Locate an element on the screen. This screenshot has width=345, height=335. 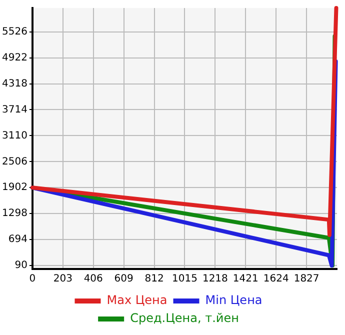
x-tick-label: 203 is located at coordinates (62, 279).